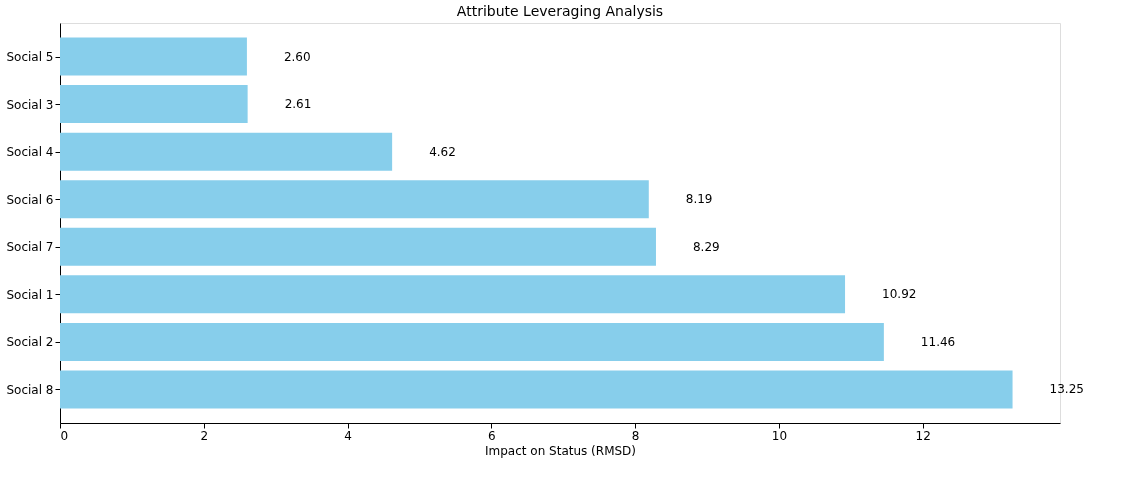 The image size is (1148, 479). I want to click on y-tick-label: Social 7, so click(30, 247).